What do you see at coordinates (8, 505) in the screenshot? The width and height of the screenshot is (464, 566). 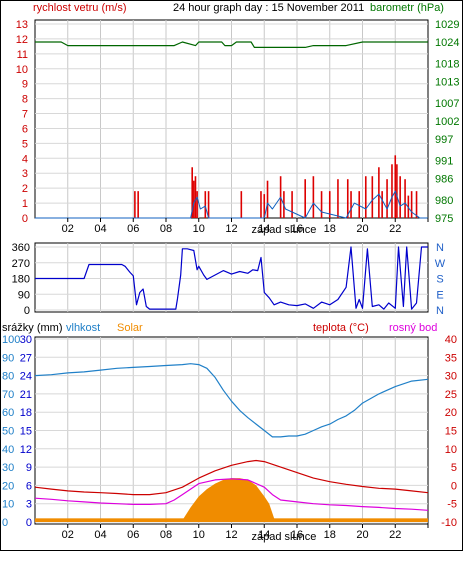 I see `humidity-tick-label: 10` at bounding box center [8, 505].